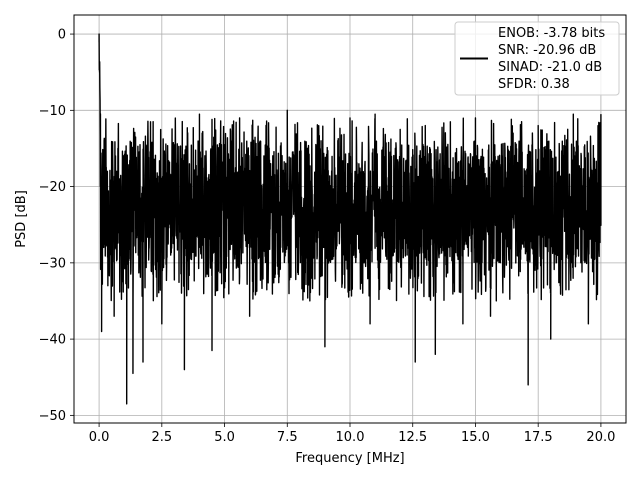  I want to click on x-tick-label: 15.0, so click(475, 437).